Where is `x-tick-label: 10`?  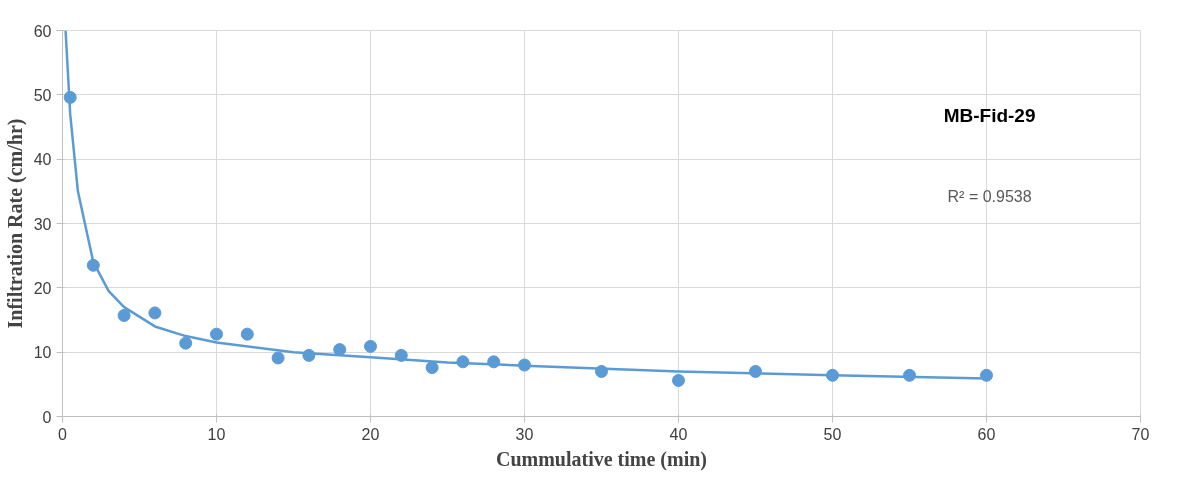
x-tick-label: 10 is located at coordinates (216, 434).